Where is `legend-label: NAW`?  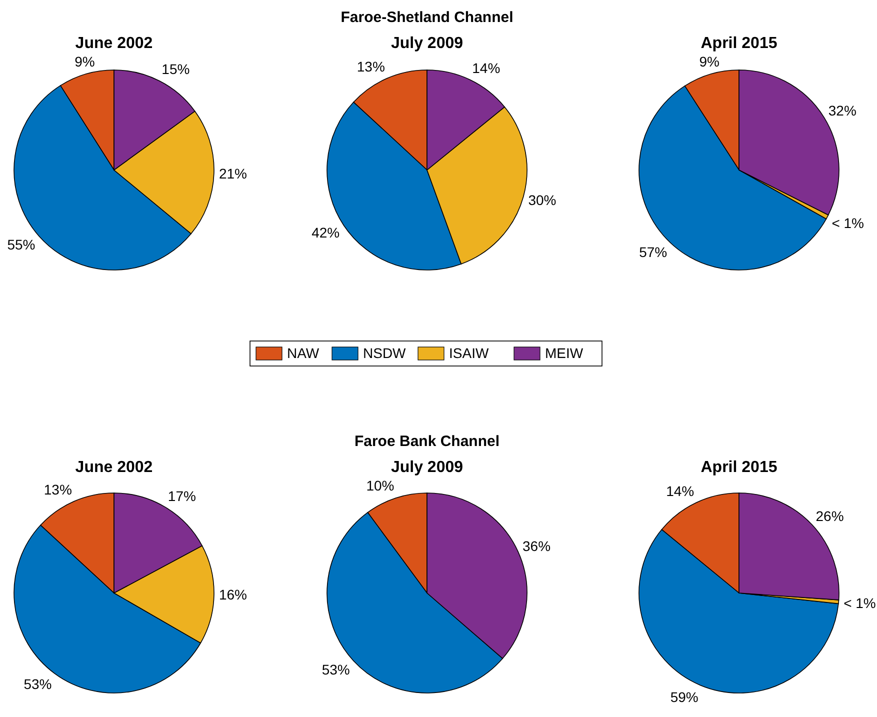 legend-label: NAW is located at coordinates (303, 353).